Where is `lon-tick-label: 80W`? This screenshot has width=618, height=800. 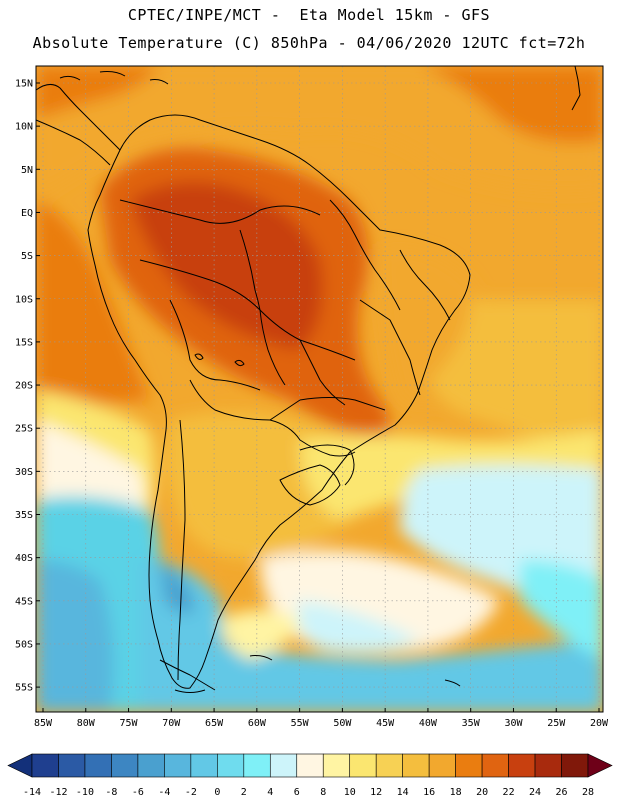 lon-tick-label: 80W is located at coordinates (86, 723).